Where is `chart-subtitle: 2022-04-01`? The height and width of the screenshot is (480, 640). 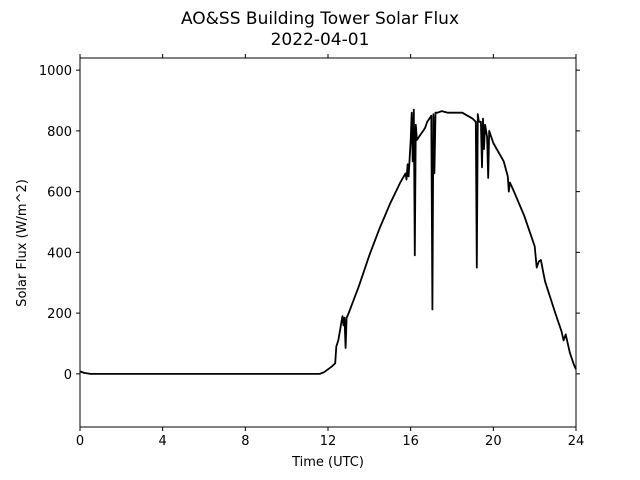 chart-subtitle: 2022-04-01 is located at coordinates (320, 40).